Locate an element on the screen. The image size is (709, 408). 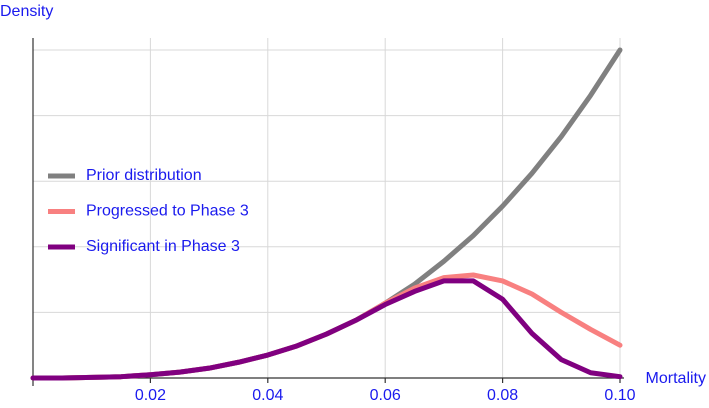
x-axis-title: Mortality is located at coordinates (676, 378).